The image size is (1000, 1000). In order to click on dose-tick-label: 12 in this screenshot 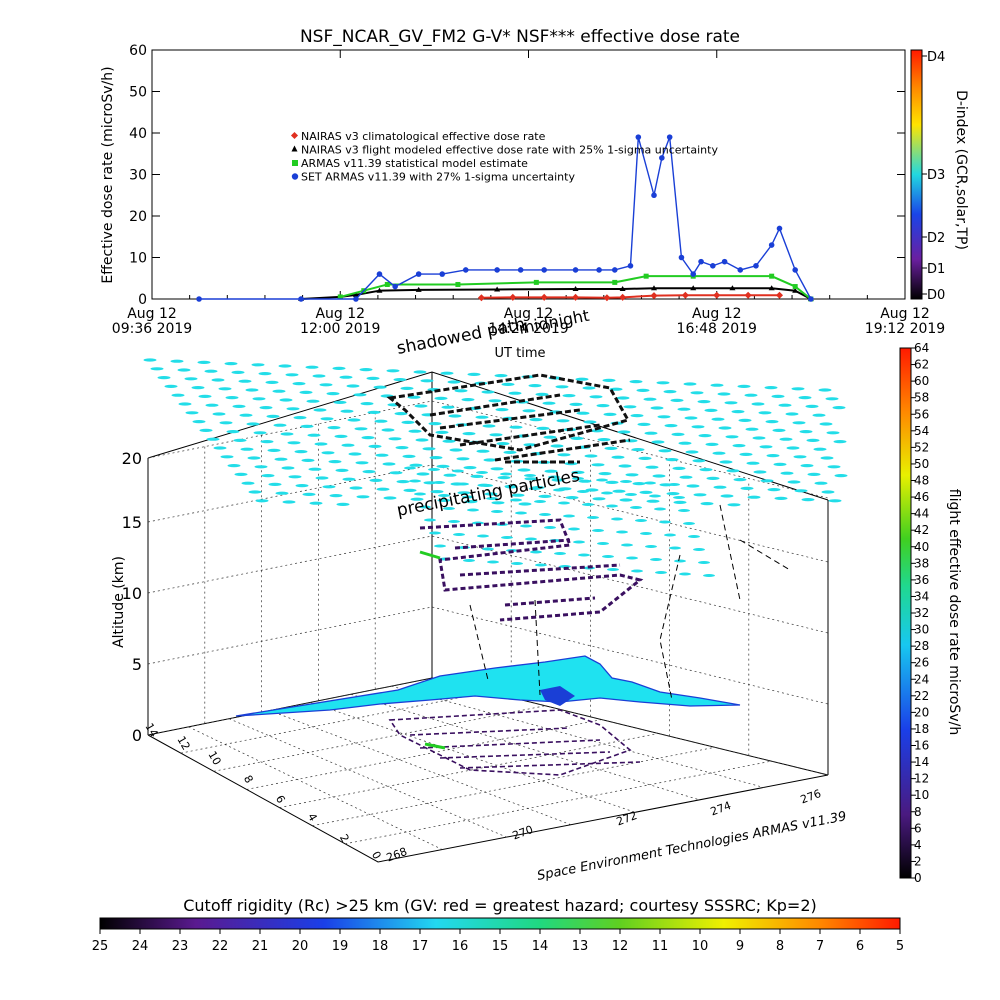, I will do `click(921, 779)`.